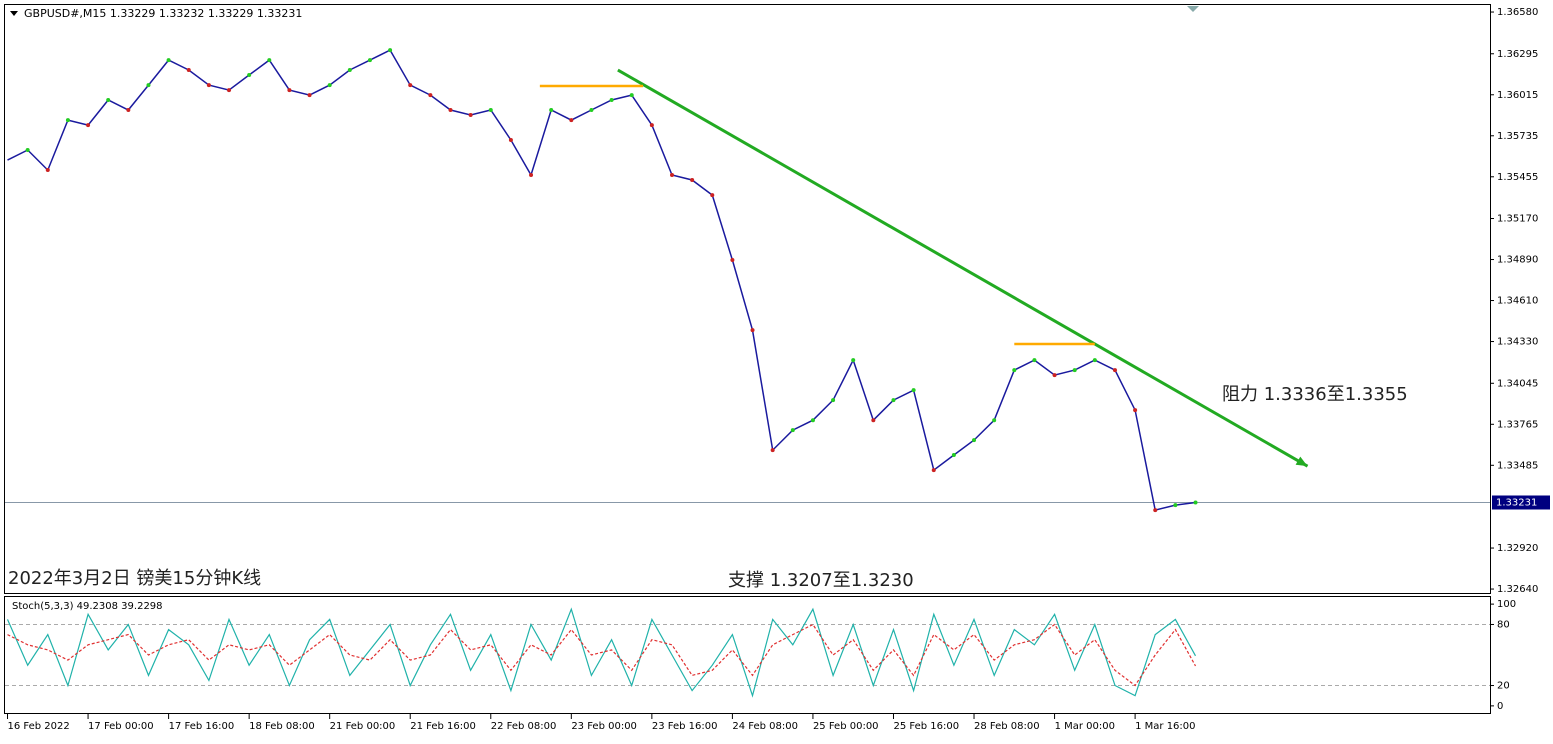 This screenshot has height=744, width=1553. Describe the element at coordinates (1517, 219) in the screenshot. I see `y-tick-label: 1.35170` at that location.